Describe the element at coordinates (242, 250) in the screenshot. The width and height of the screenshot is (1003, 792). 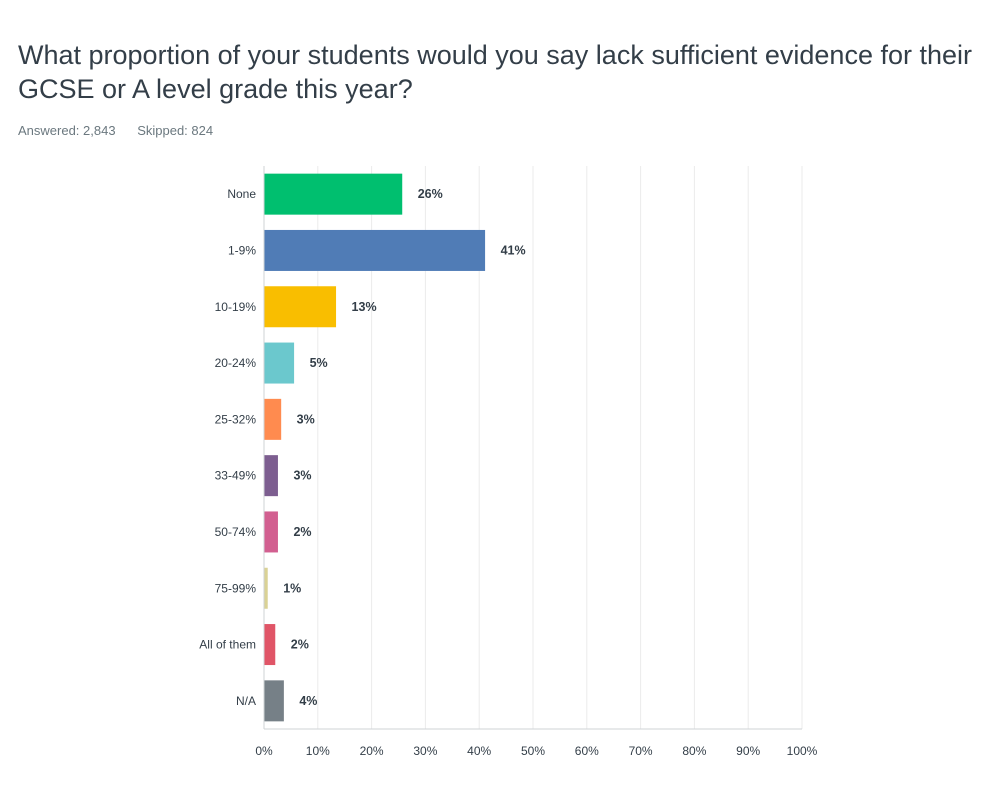
I see `category-label: 1-9%` at that location.